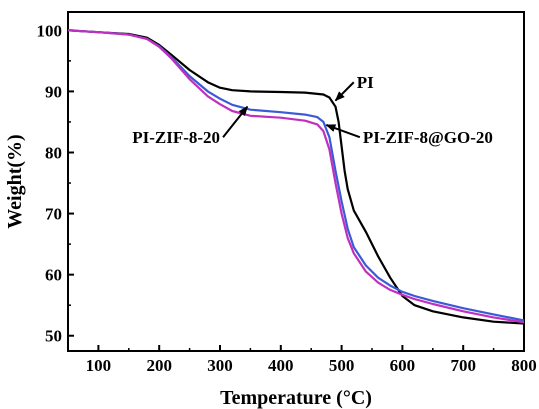  What do you see at coordinates (53, 152) in the screenshot?
I see `y-tick-label: 80` at bounding box center [53, 152].